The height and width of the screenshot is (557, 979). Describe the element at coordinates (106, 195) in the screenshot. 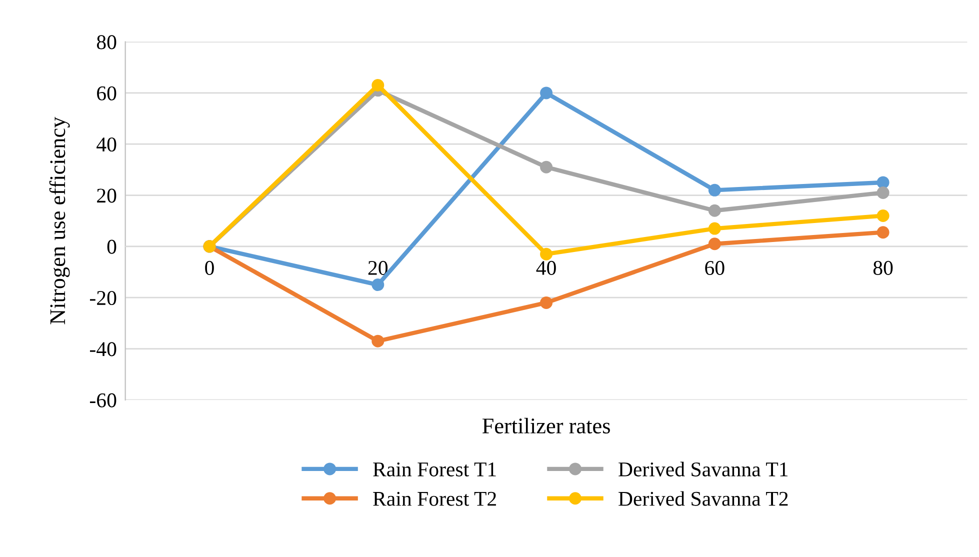

I see `y-tick-label: 20` at that location.